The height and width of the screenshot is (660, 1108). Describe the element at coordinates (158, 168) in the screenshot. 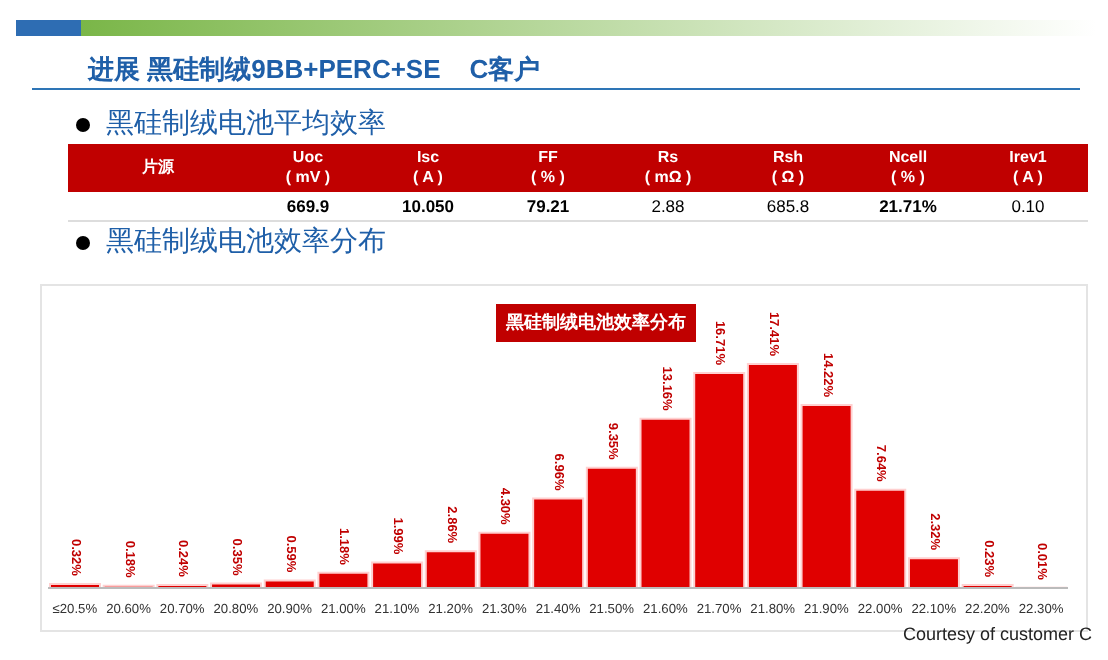

I see `category-label: 片源` at that location.